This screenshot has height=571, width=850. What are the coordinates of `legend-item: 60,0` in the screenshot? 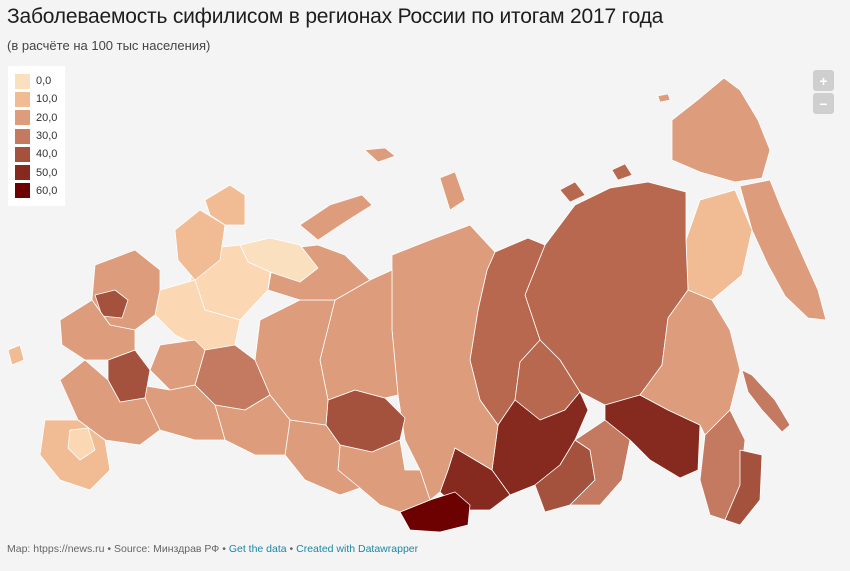 It's located at (40, 191).